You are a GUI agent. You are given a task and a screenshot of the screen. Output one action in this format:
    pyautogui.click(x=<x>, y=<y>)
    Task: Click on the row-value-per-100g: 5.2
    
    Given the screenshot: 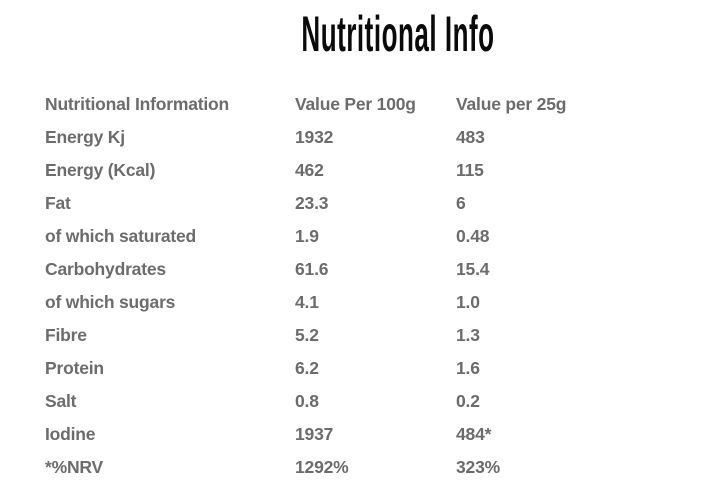 What is the action you would take?
    pyautogui.click(x=307, y=335)
    